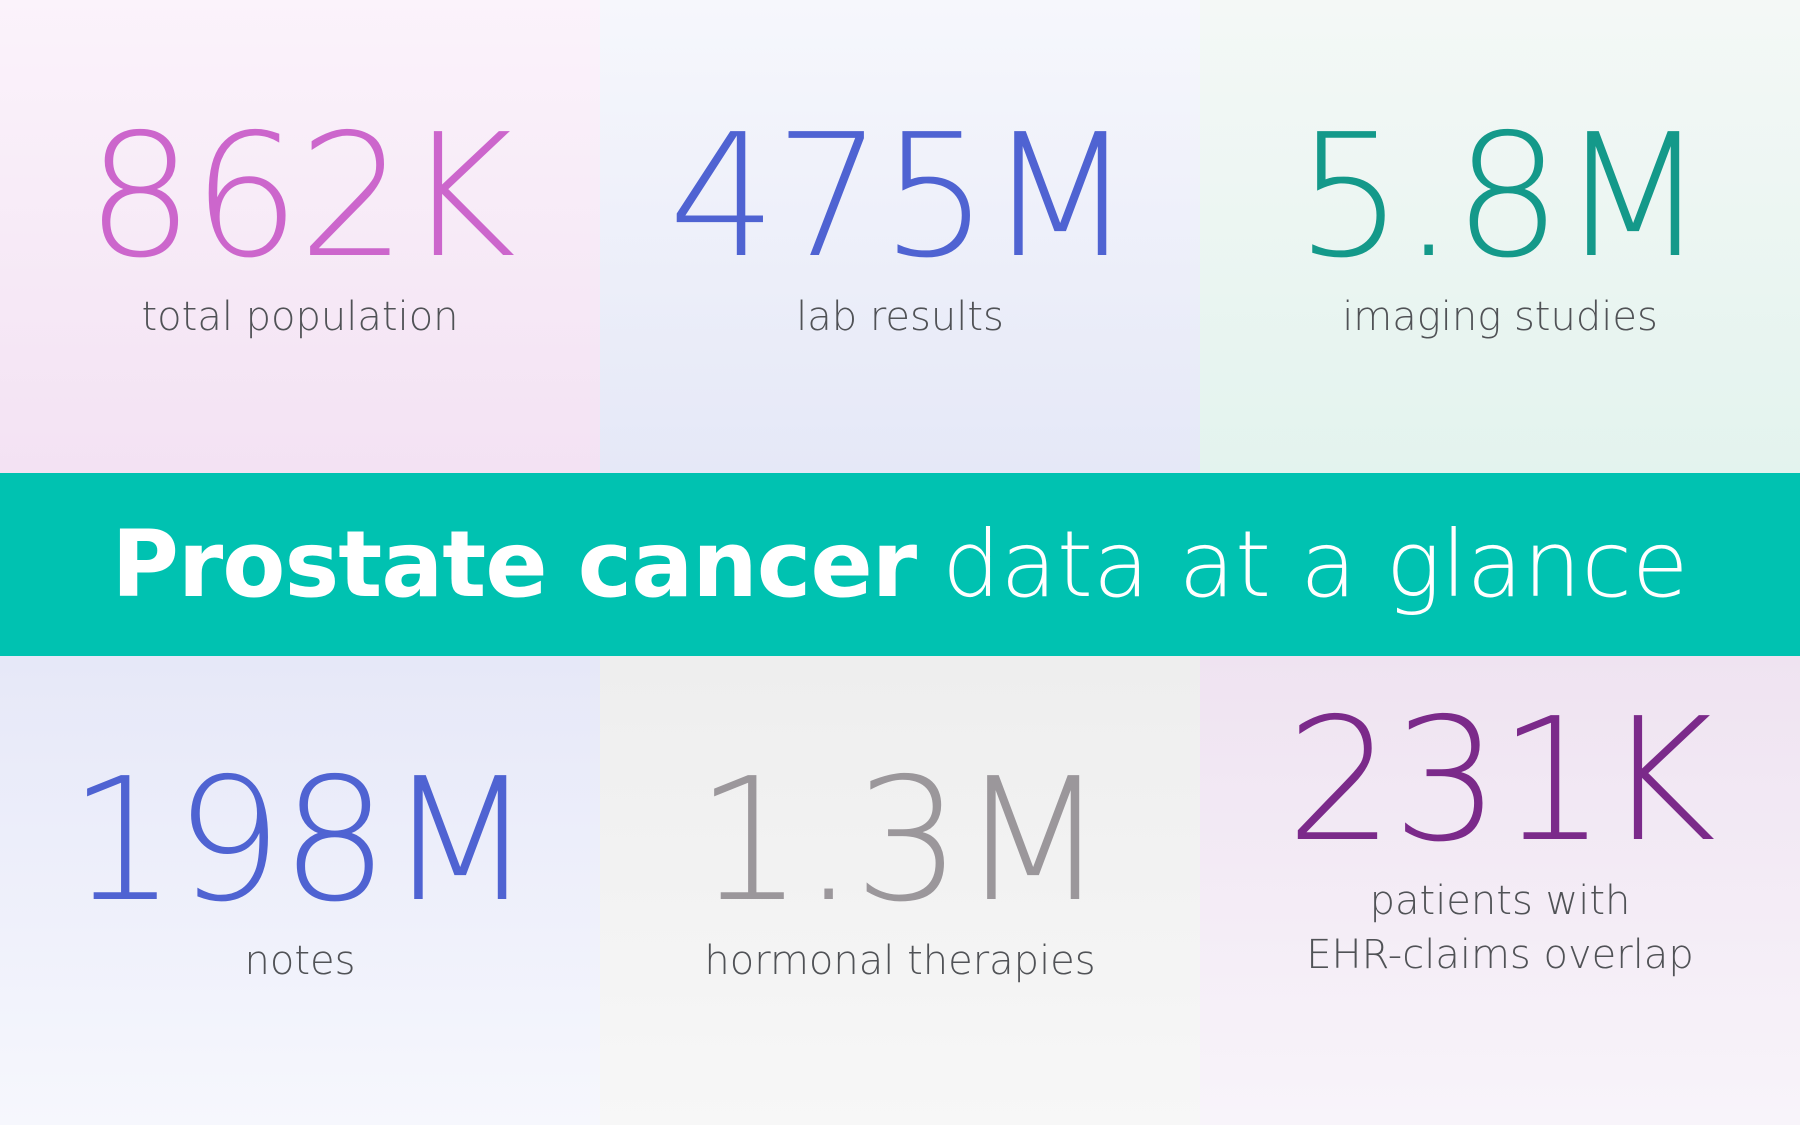  I want to click on stat-label: patients with EHR-claims overlap, so click(1499, 928).